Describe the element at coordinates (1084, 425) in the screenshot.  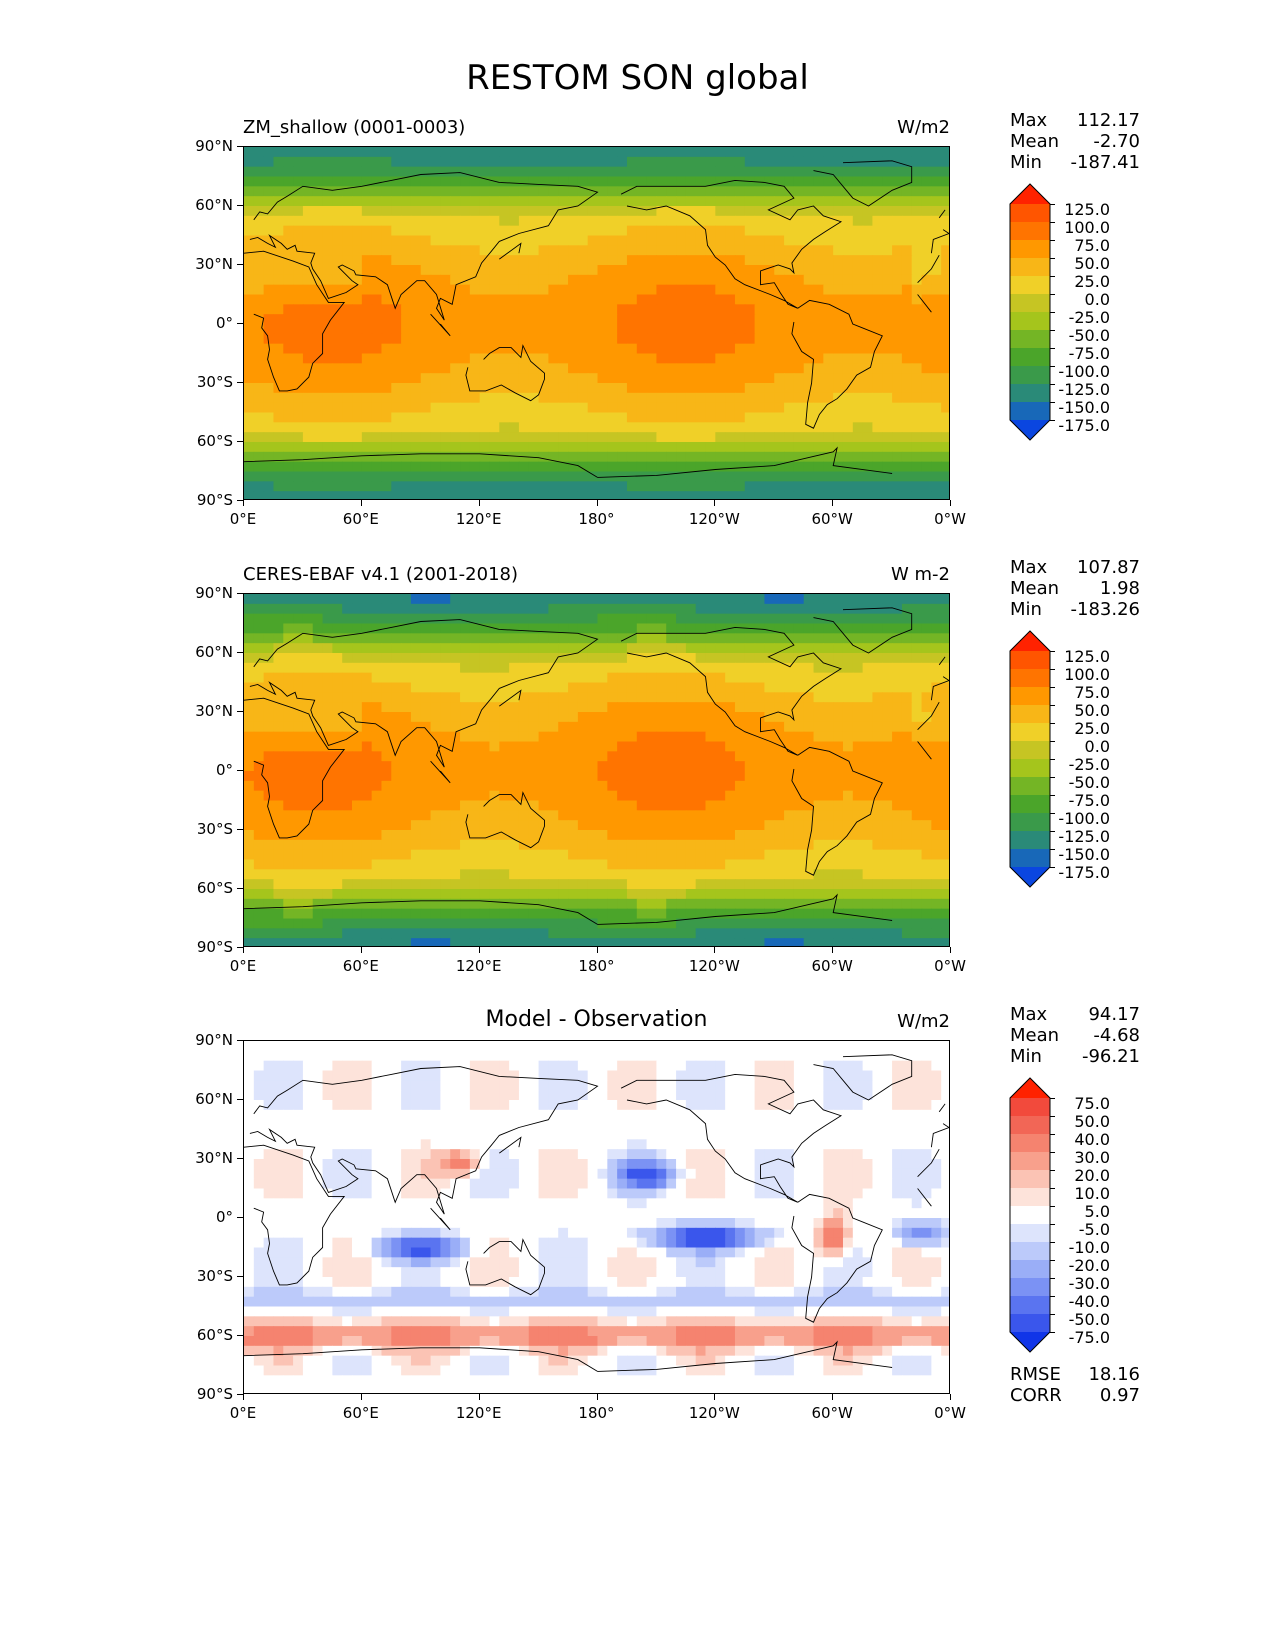
I see `colorbar-label: -175.0` at that location.